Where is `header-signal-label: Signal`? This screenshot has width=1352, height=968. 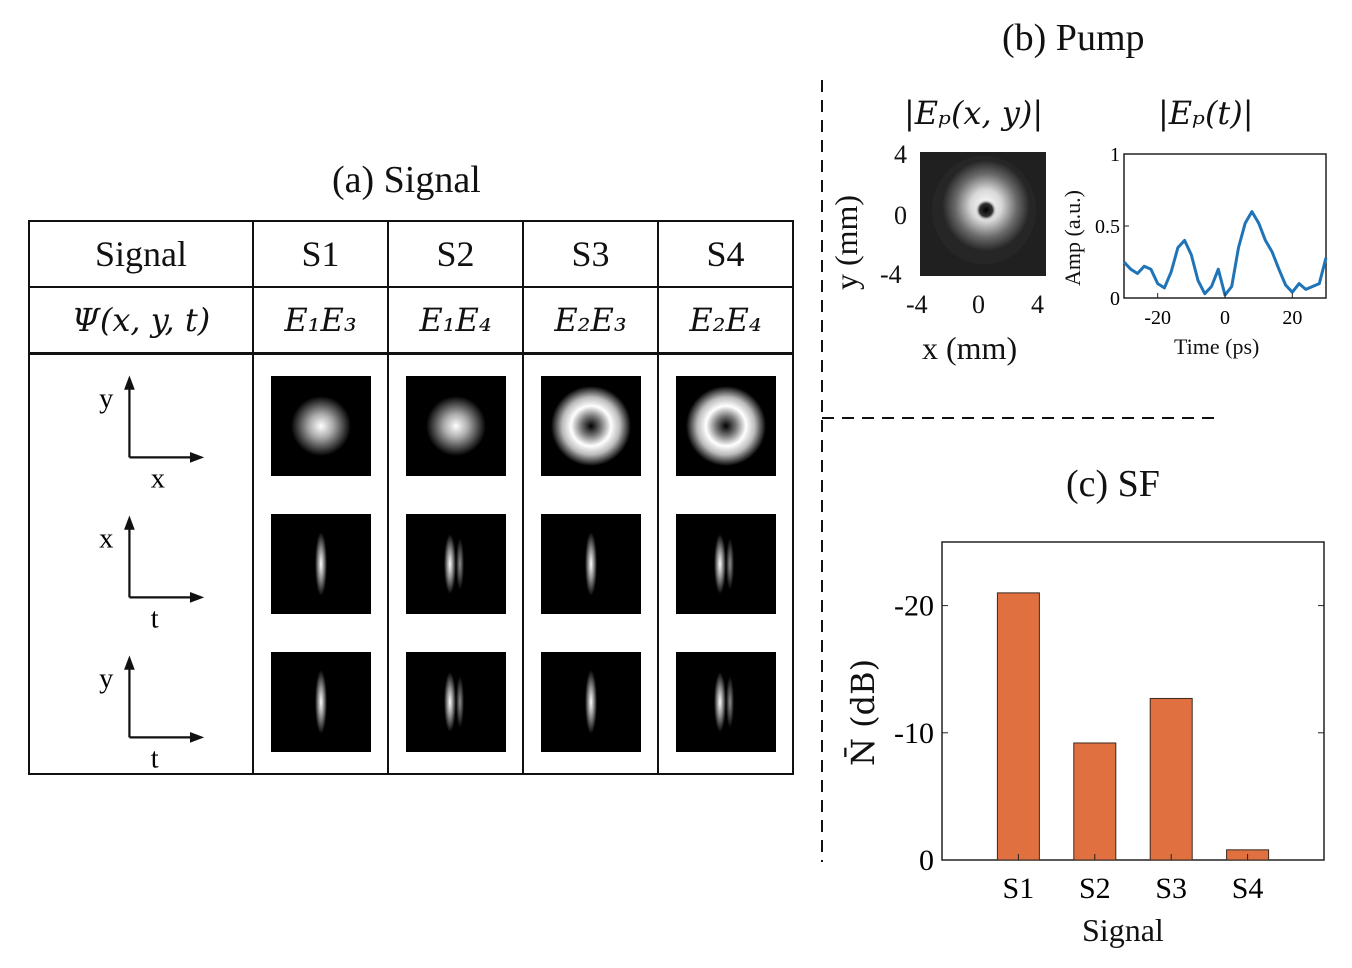 header-signal-label: Signal is located at coordinates (141, 254).